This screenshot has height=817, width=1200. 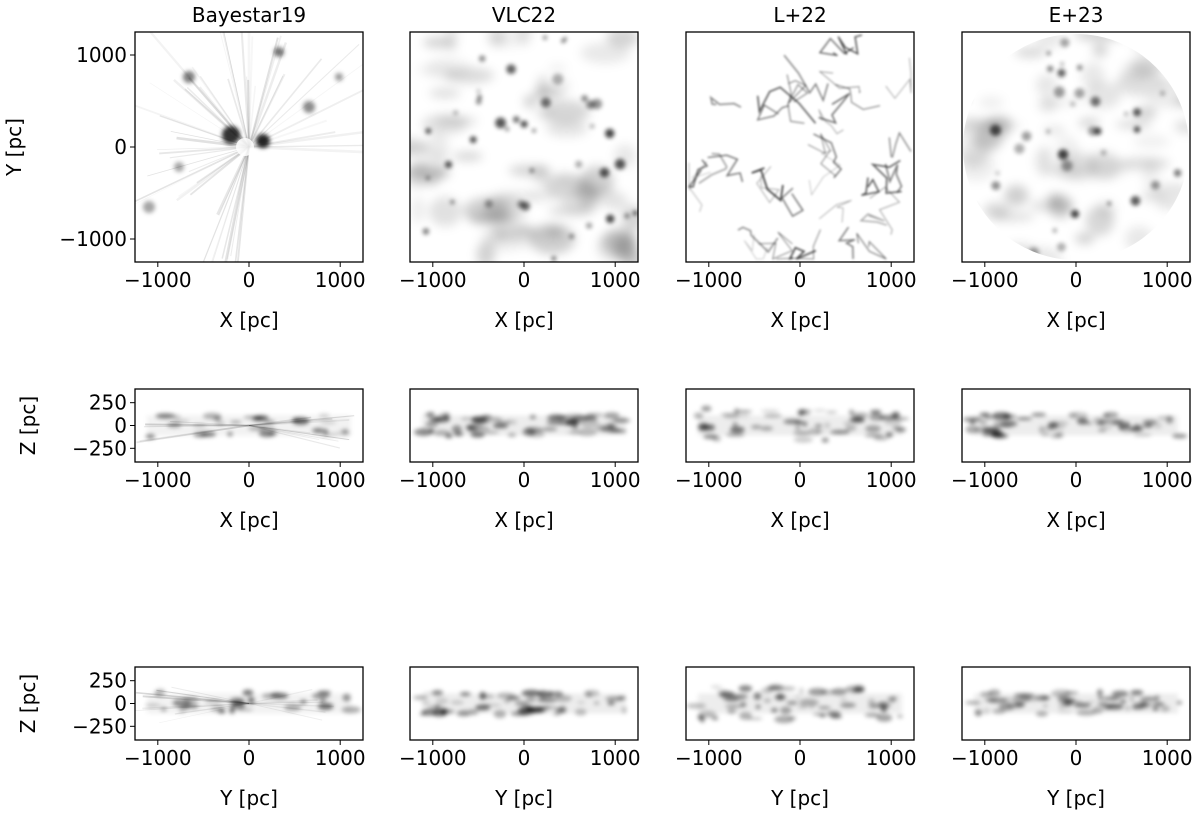 I want to click on panel-y-z-4: −1000 0 1000 Y [pc], so click(x=1072, y=738).